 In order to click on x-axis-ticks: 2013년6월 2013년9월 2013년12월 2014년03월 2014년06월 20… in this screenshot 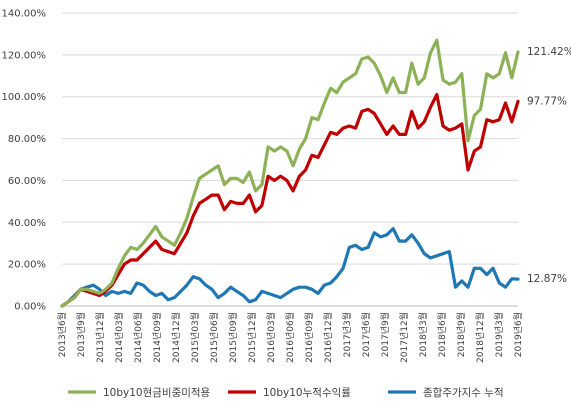, I will do `click(290, 337)`.